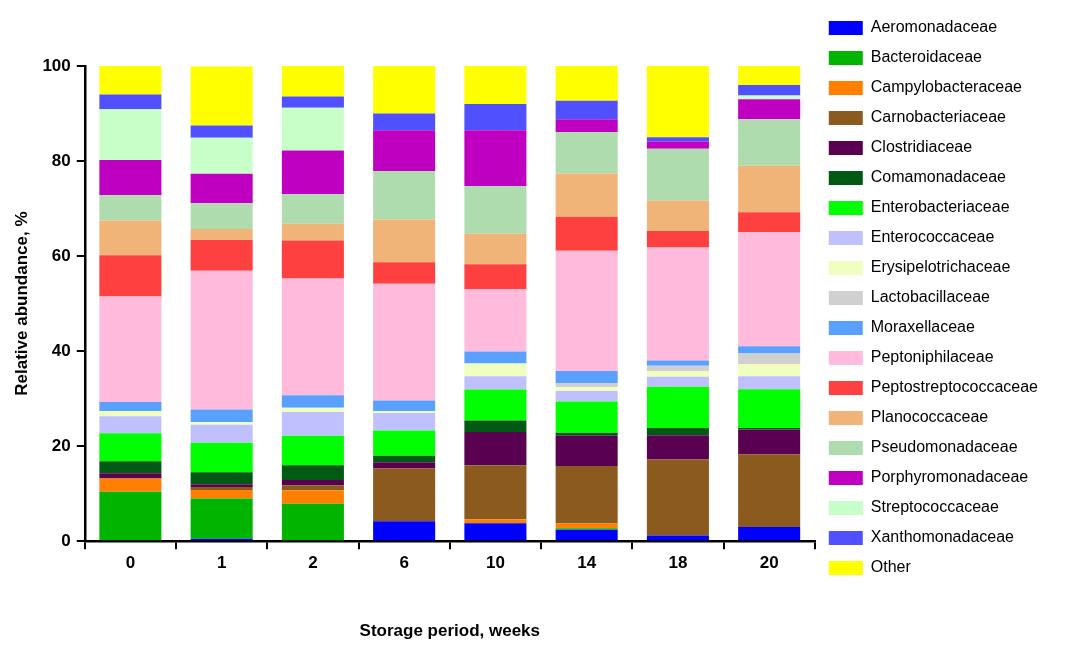 This screenshot has height=650, width=1068. I want to click on x-tick-label: 1, so click(221, 563).